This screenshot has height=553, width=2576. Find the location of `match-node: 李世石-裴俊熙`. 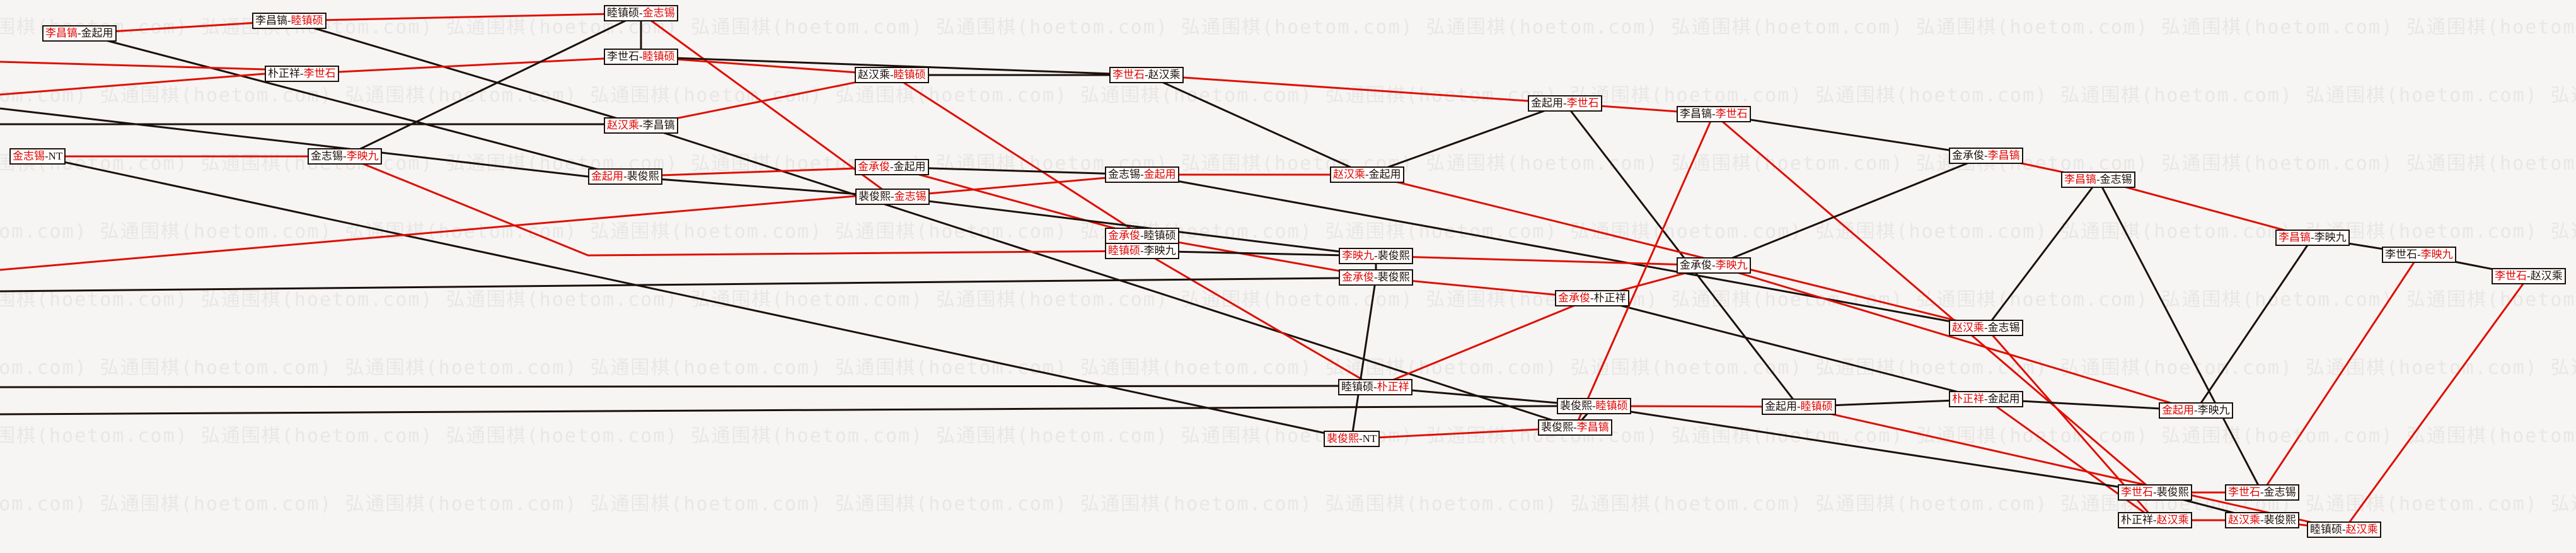

match-node: 李世石-裴俊熙 is located at coordinates (2155, 492).